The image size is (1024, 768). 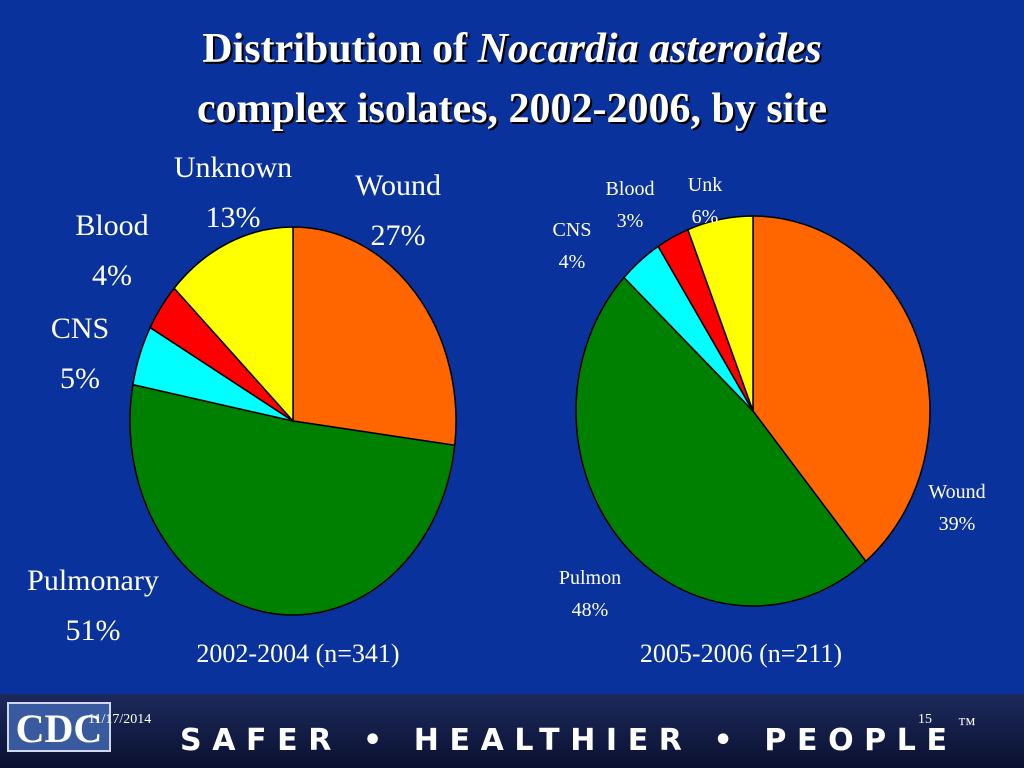 I want to click on value-label: 48%, so click(x=590, y=610).